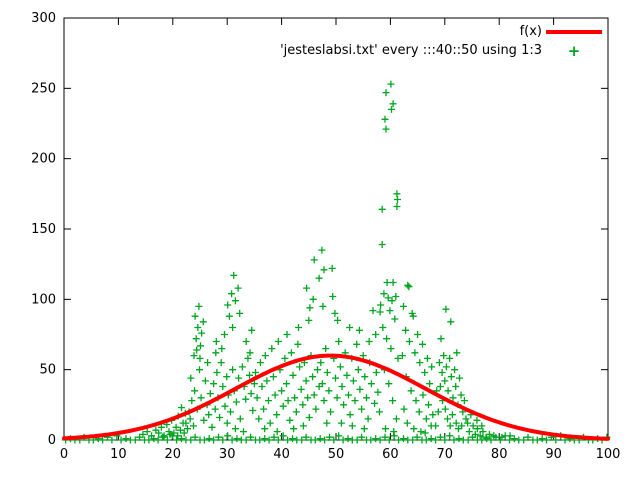 The width and height of the screenshot is (640, 480). What do you see at coordinates (608, 454) in the screenshot?
I see `x-tick-label: 100` at bounding box center [608, 454].